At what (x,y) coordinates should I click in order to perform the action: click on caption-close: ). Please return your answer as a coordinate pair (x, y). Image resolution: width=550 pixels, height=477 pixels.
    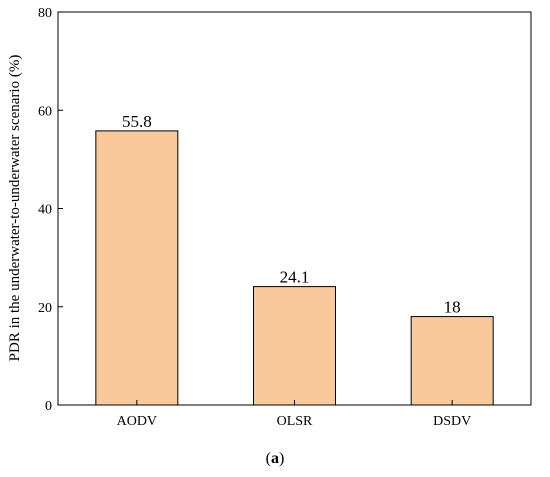
    Looking at the image, I should click on (282, 458).